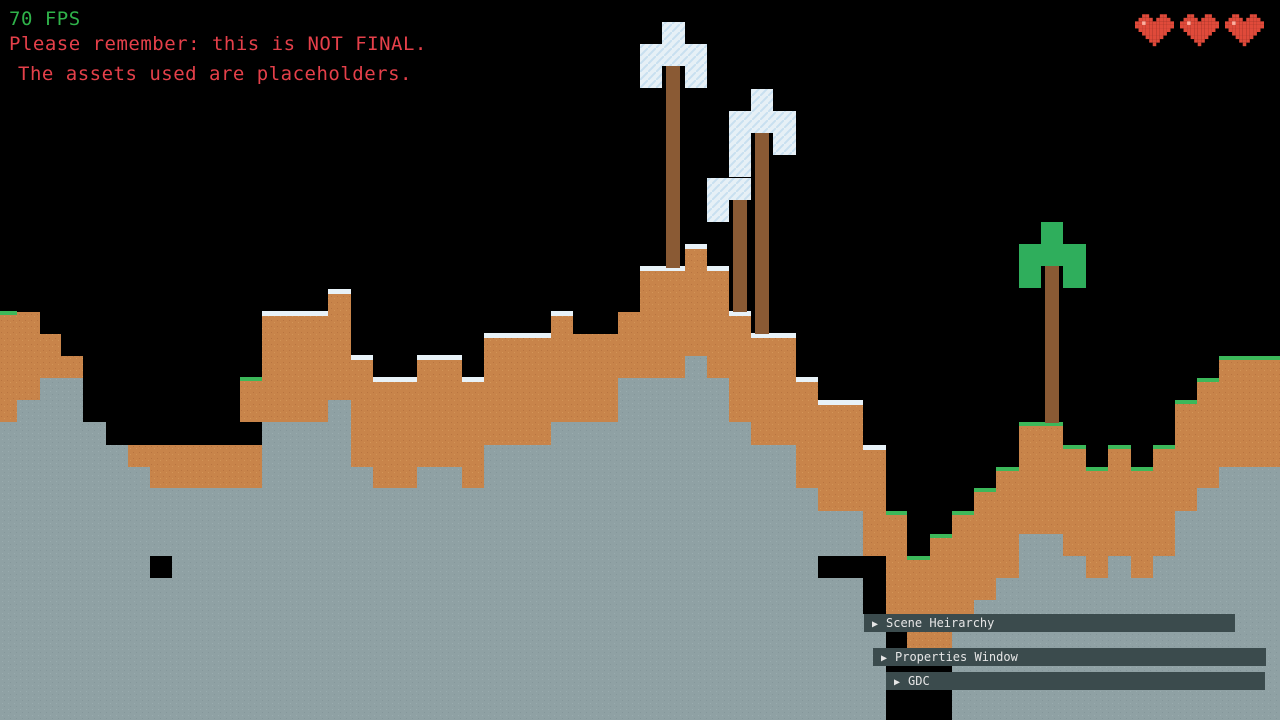  I want to click on properties-window-label: Properties Window, so click(956, 657).